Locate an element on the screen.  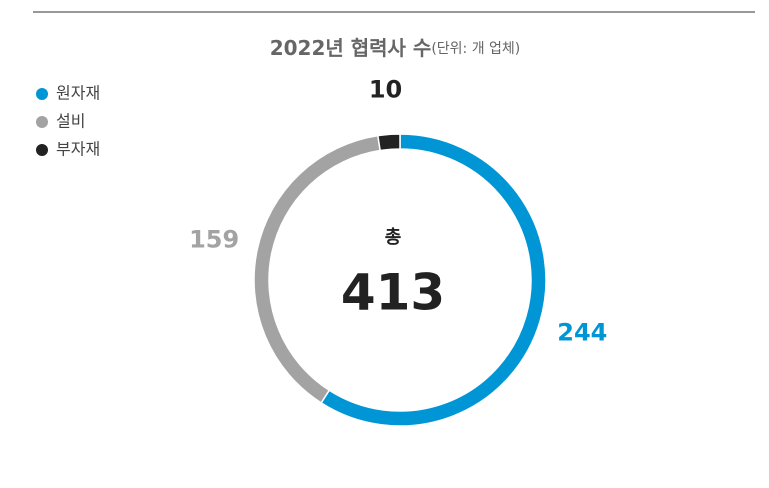
center-total: 413 is located at coordinates (393, 293).